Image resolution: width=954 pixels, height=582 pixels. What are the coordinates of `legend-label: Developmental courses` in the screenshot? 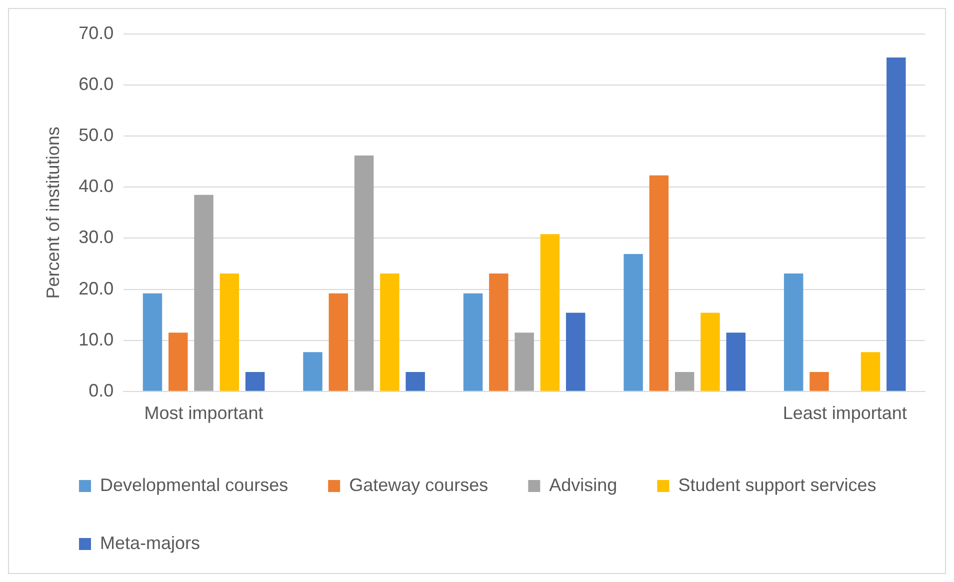 It's located at (194, 484).